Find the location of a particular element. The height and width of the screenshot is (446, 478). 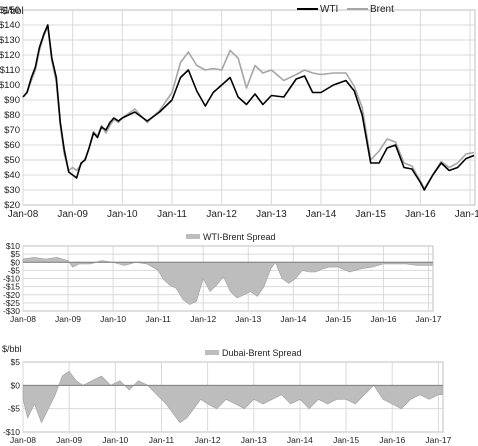

wti-brent-series is located at coordinates (227, 281).